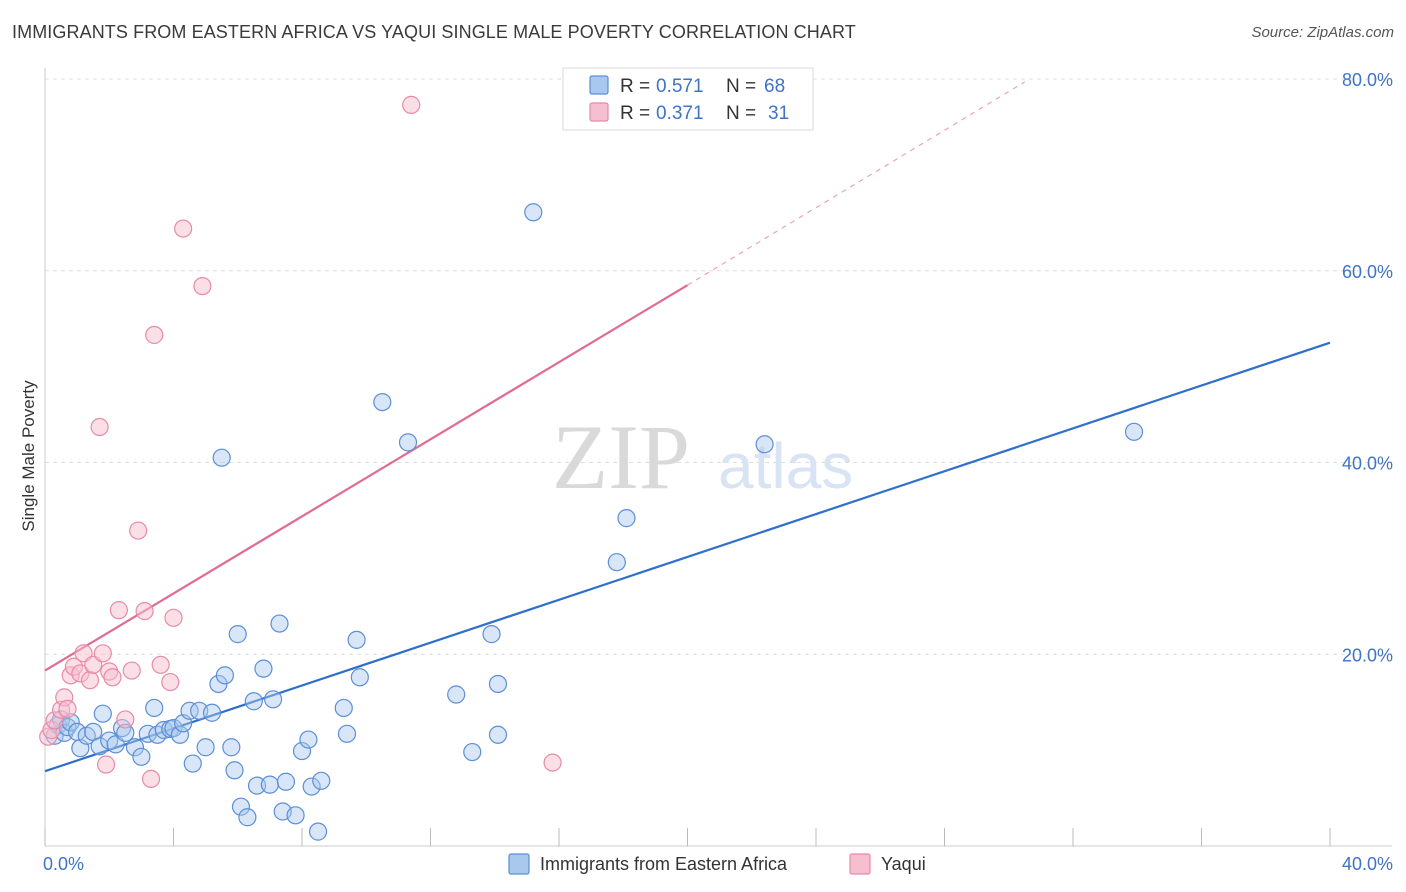  What do you see at coordinates (1367, 464) in the screenshot?
I see `y-tick-label: 40.0%` at bounding box center [1367, 464].